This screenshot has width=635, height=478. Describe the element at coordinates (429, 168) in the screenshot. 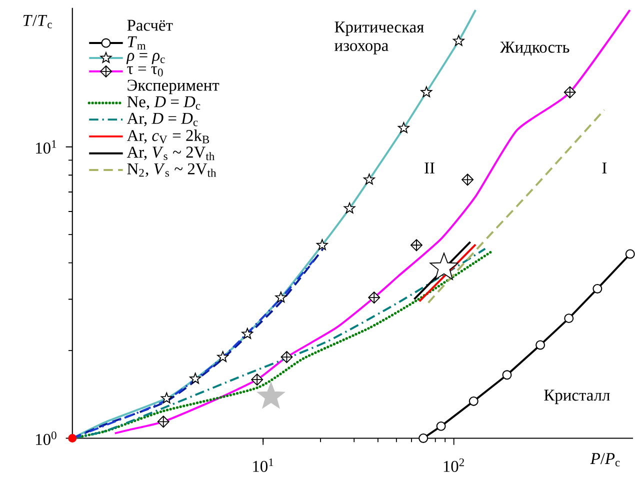

I see `annotation: II` at that location.